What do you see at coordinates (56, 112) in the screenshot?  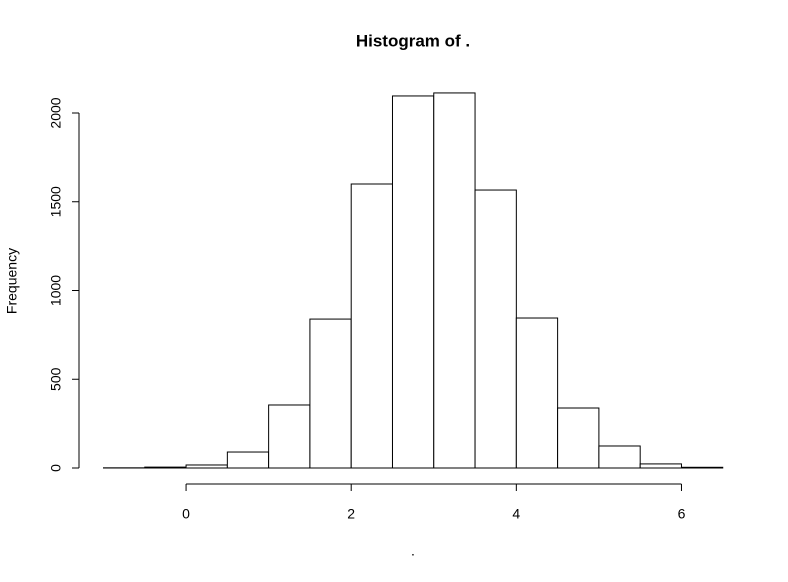 I see `y-tick-label: 2000` at bounding box center [56, 112].